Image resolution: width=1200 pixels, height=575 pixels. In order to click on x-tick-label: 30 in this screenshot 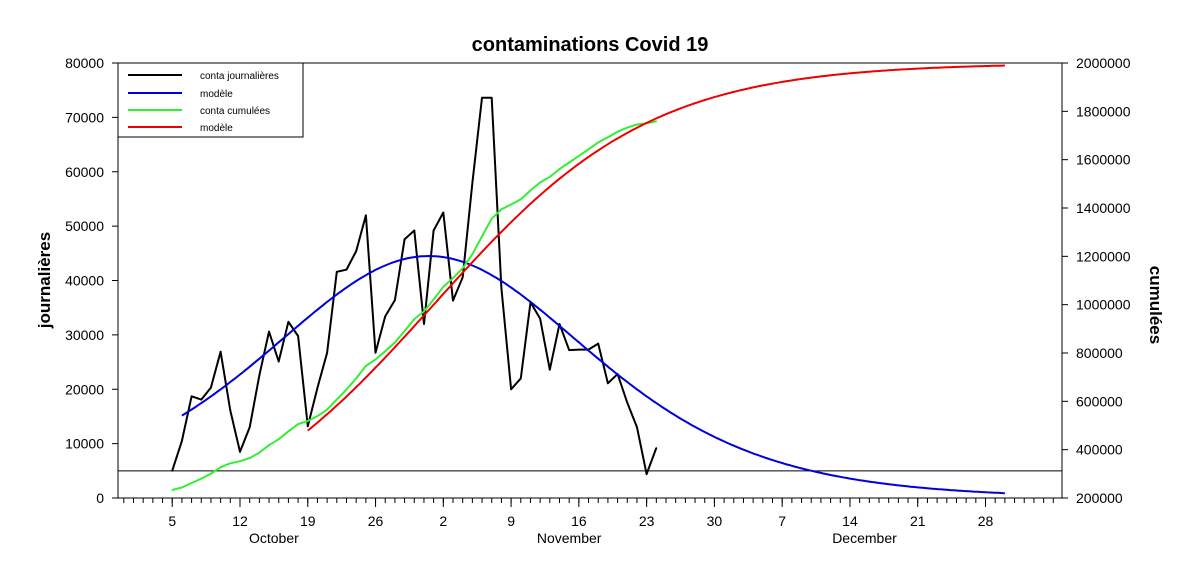, I will do `click(715, 521)`.